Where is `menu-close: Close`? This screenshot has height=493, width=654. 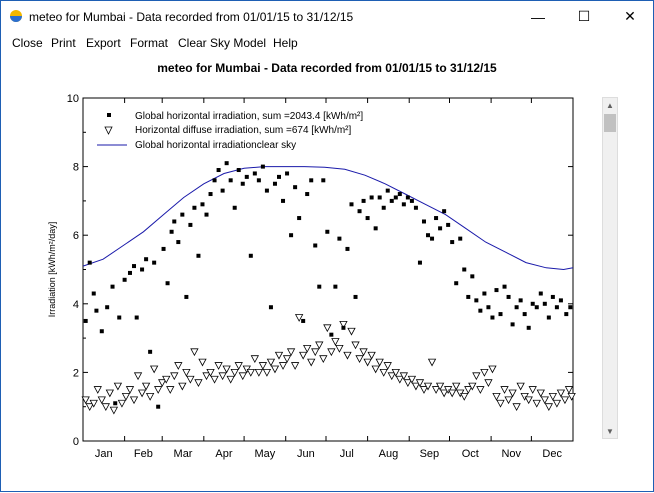 menu-close: Close is located at coordinates (27, 43).